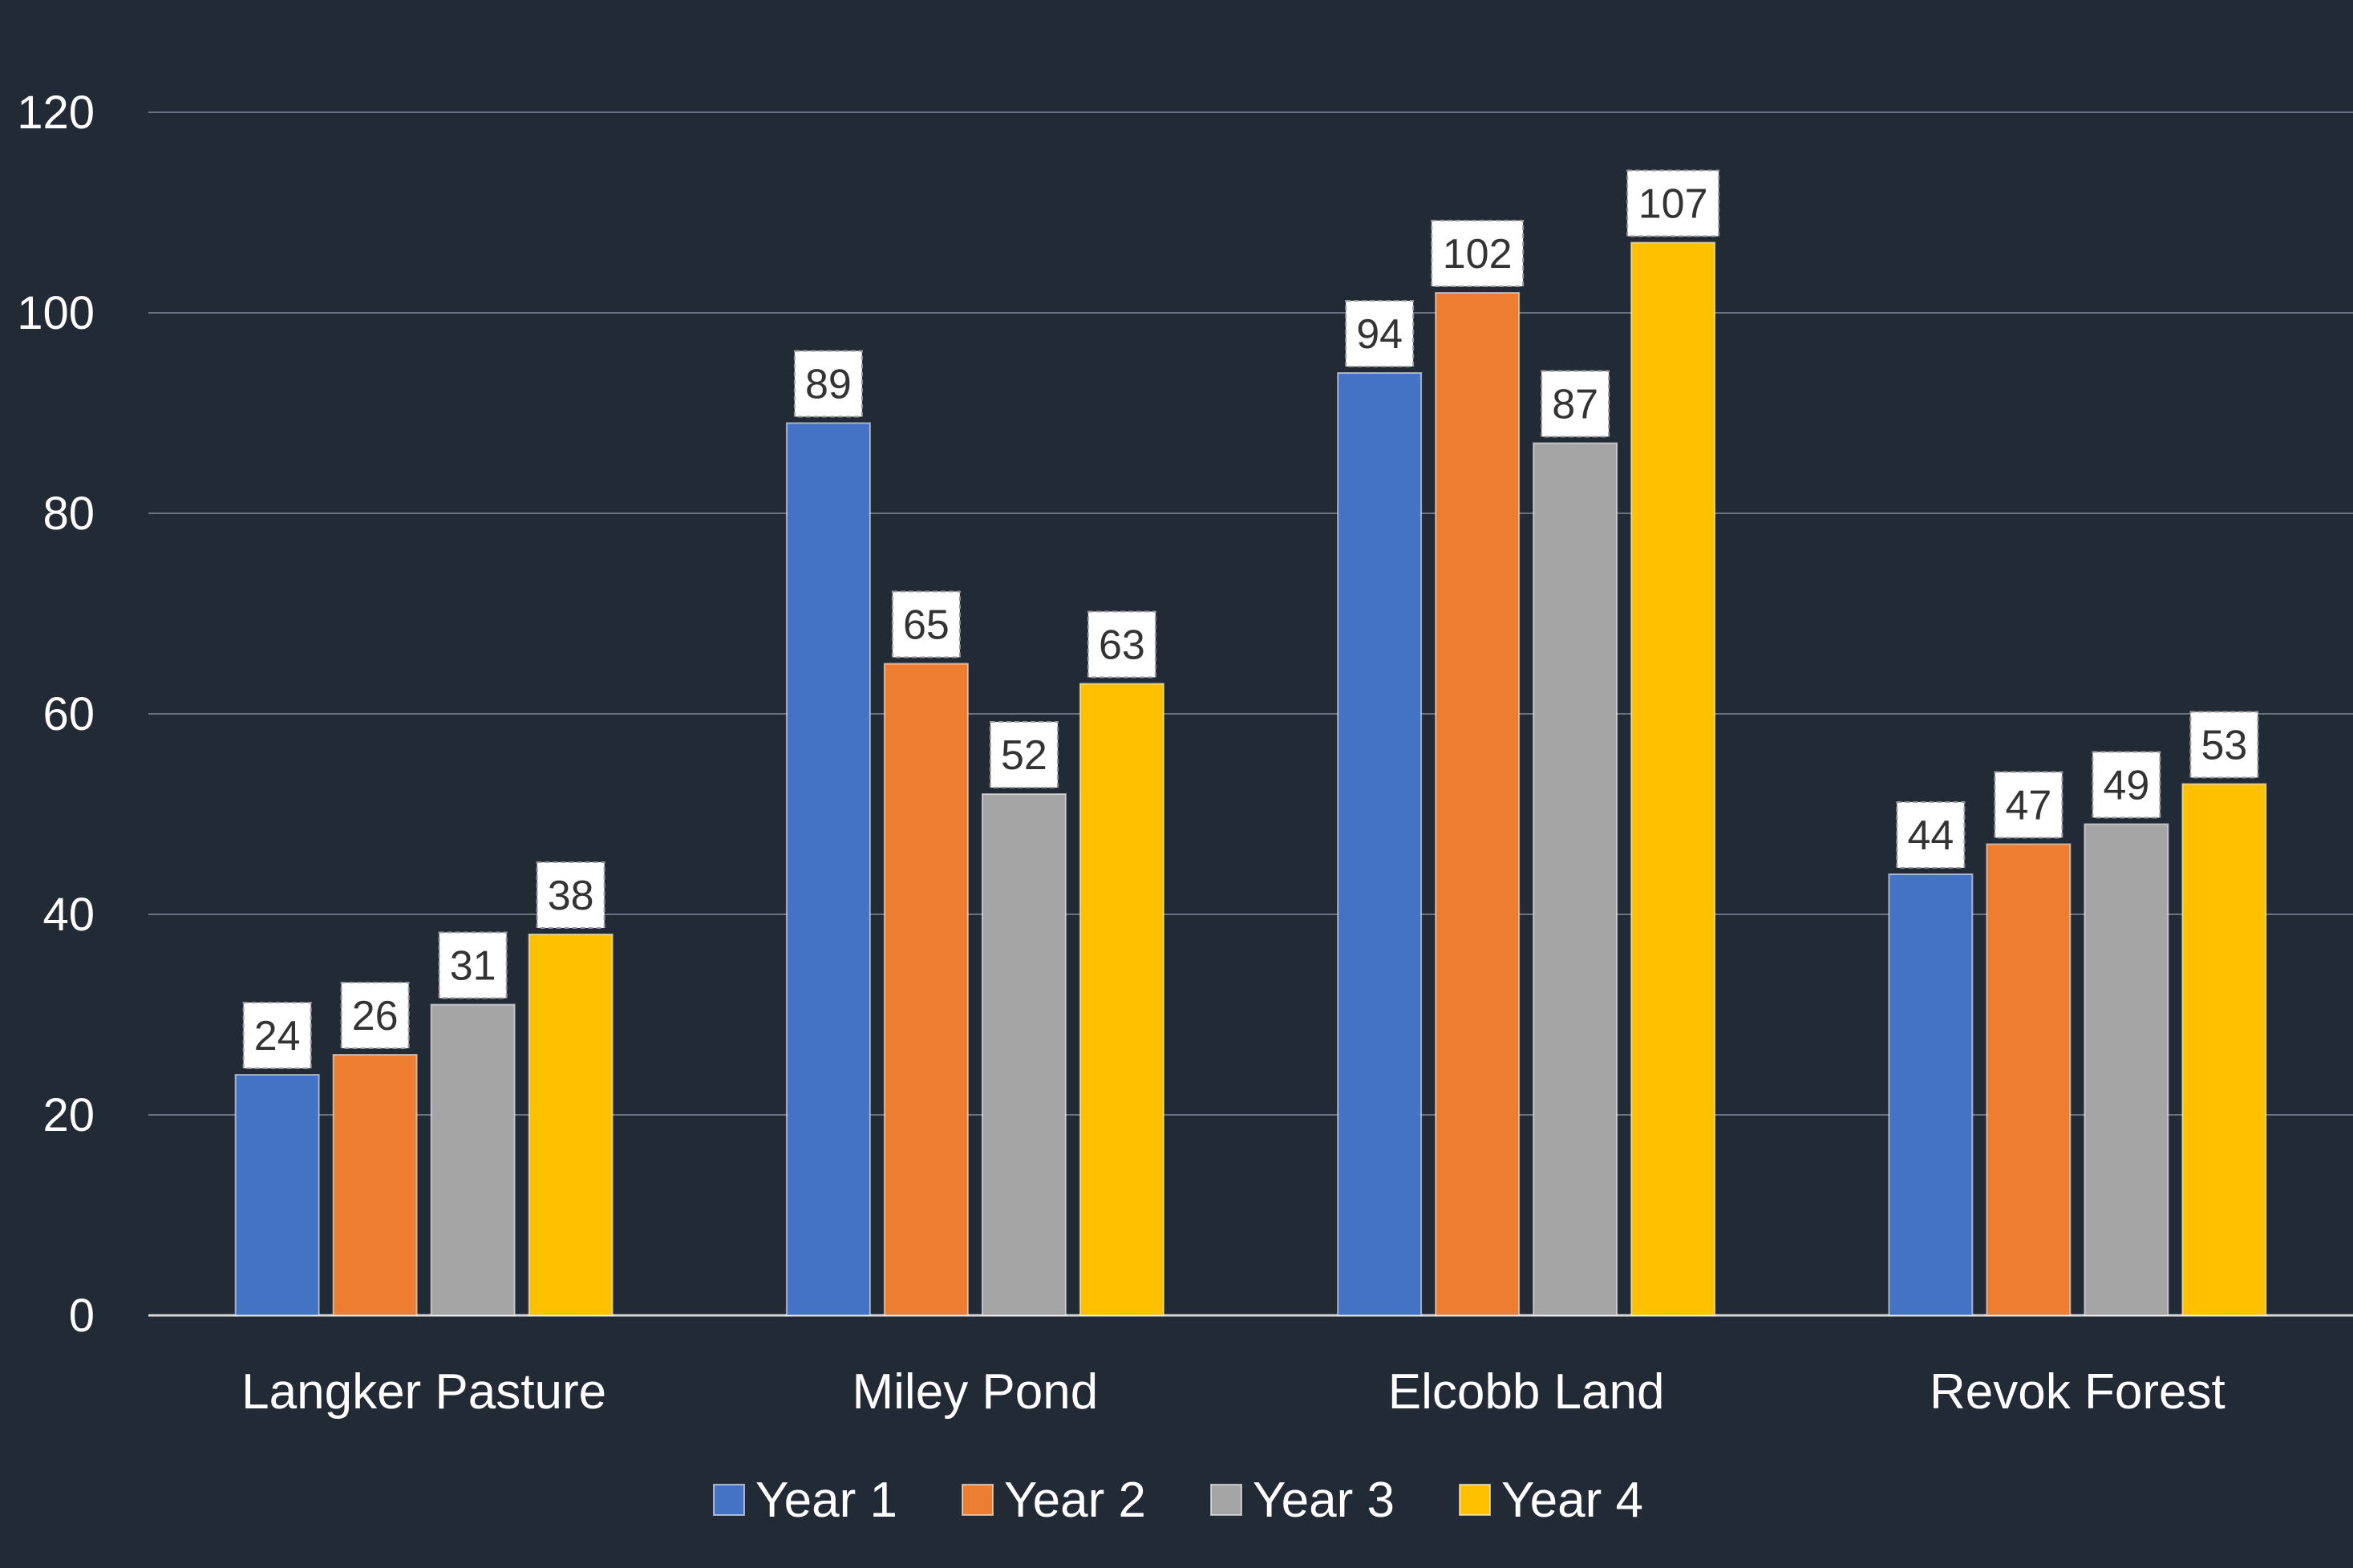 This screenshot has height=1568, width=2353. I want to click on legend-label: Year 4, so click(1572, 1500).